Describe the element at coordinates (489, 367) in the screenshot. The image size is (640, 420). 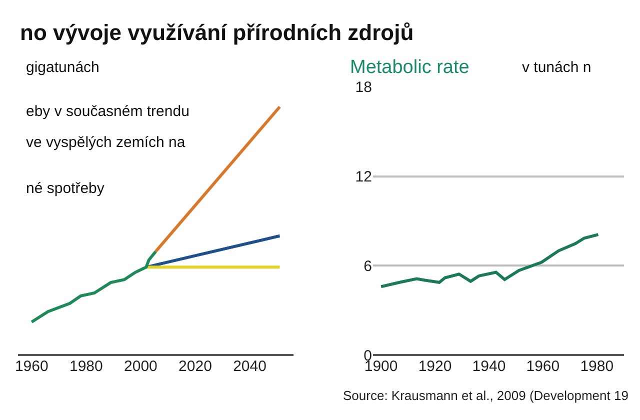
I see `x-tick-label: 1940` at that location.